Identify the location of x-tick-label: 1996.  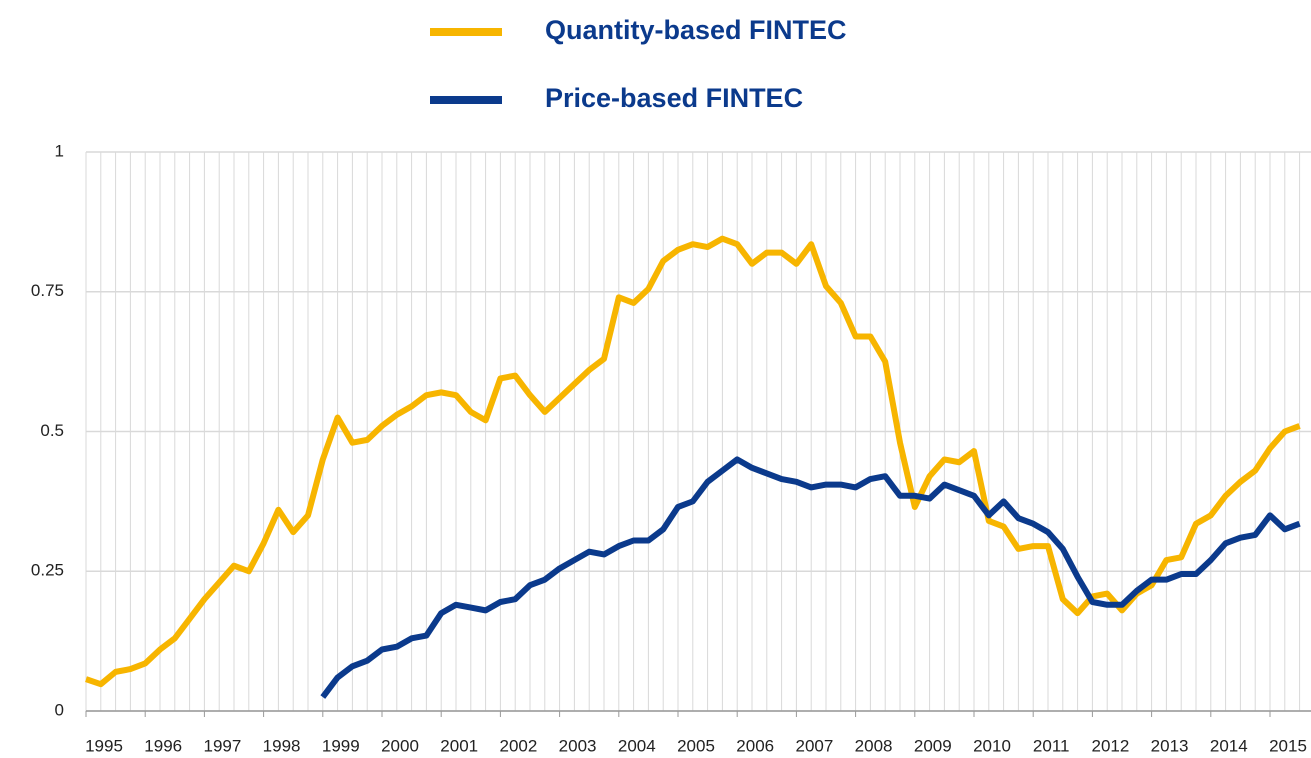
(163, 745).